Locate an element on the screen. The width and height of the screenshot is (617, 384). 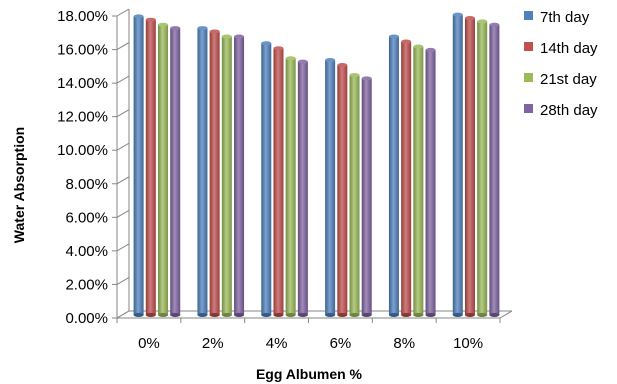
y-tick-label: 14.00% is located at coordinates (82, 83).